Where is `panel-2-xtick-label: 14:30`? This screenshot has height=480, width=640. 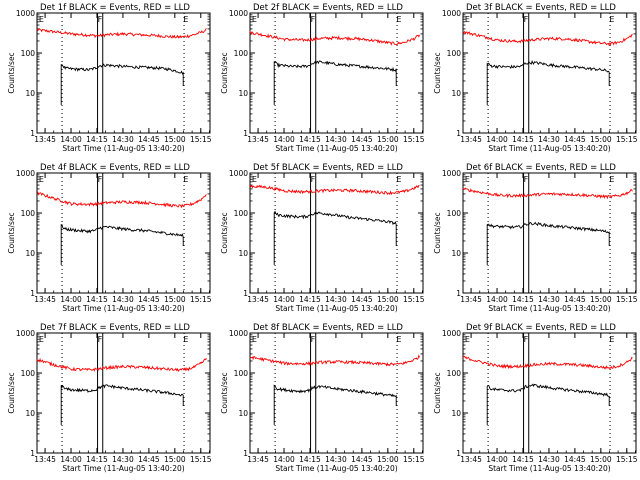 panel-2-xtick-label: 14:30 is located at coordinates (336, 139).